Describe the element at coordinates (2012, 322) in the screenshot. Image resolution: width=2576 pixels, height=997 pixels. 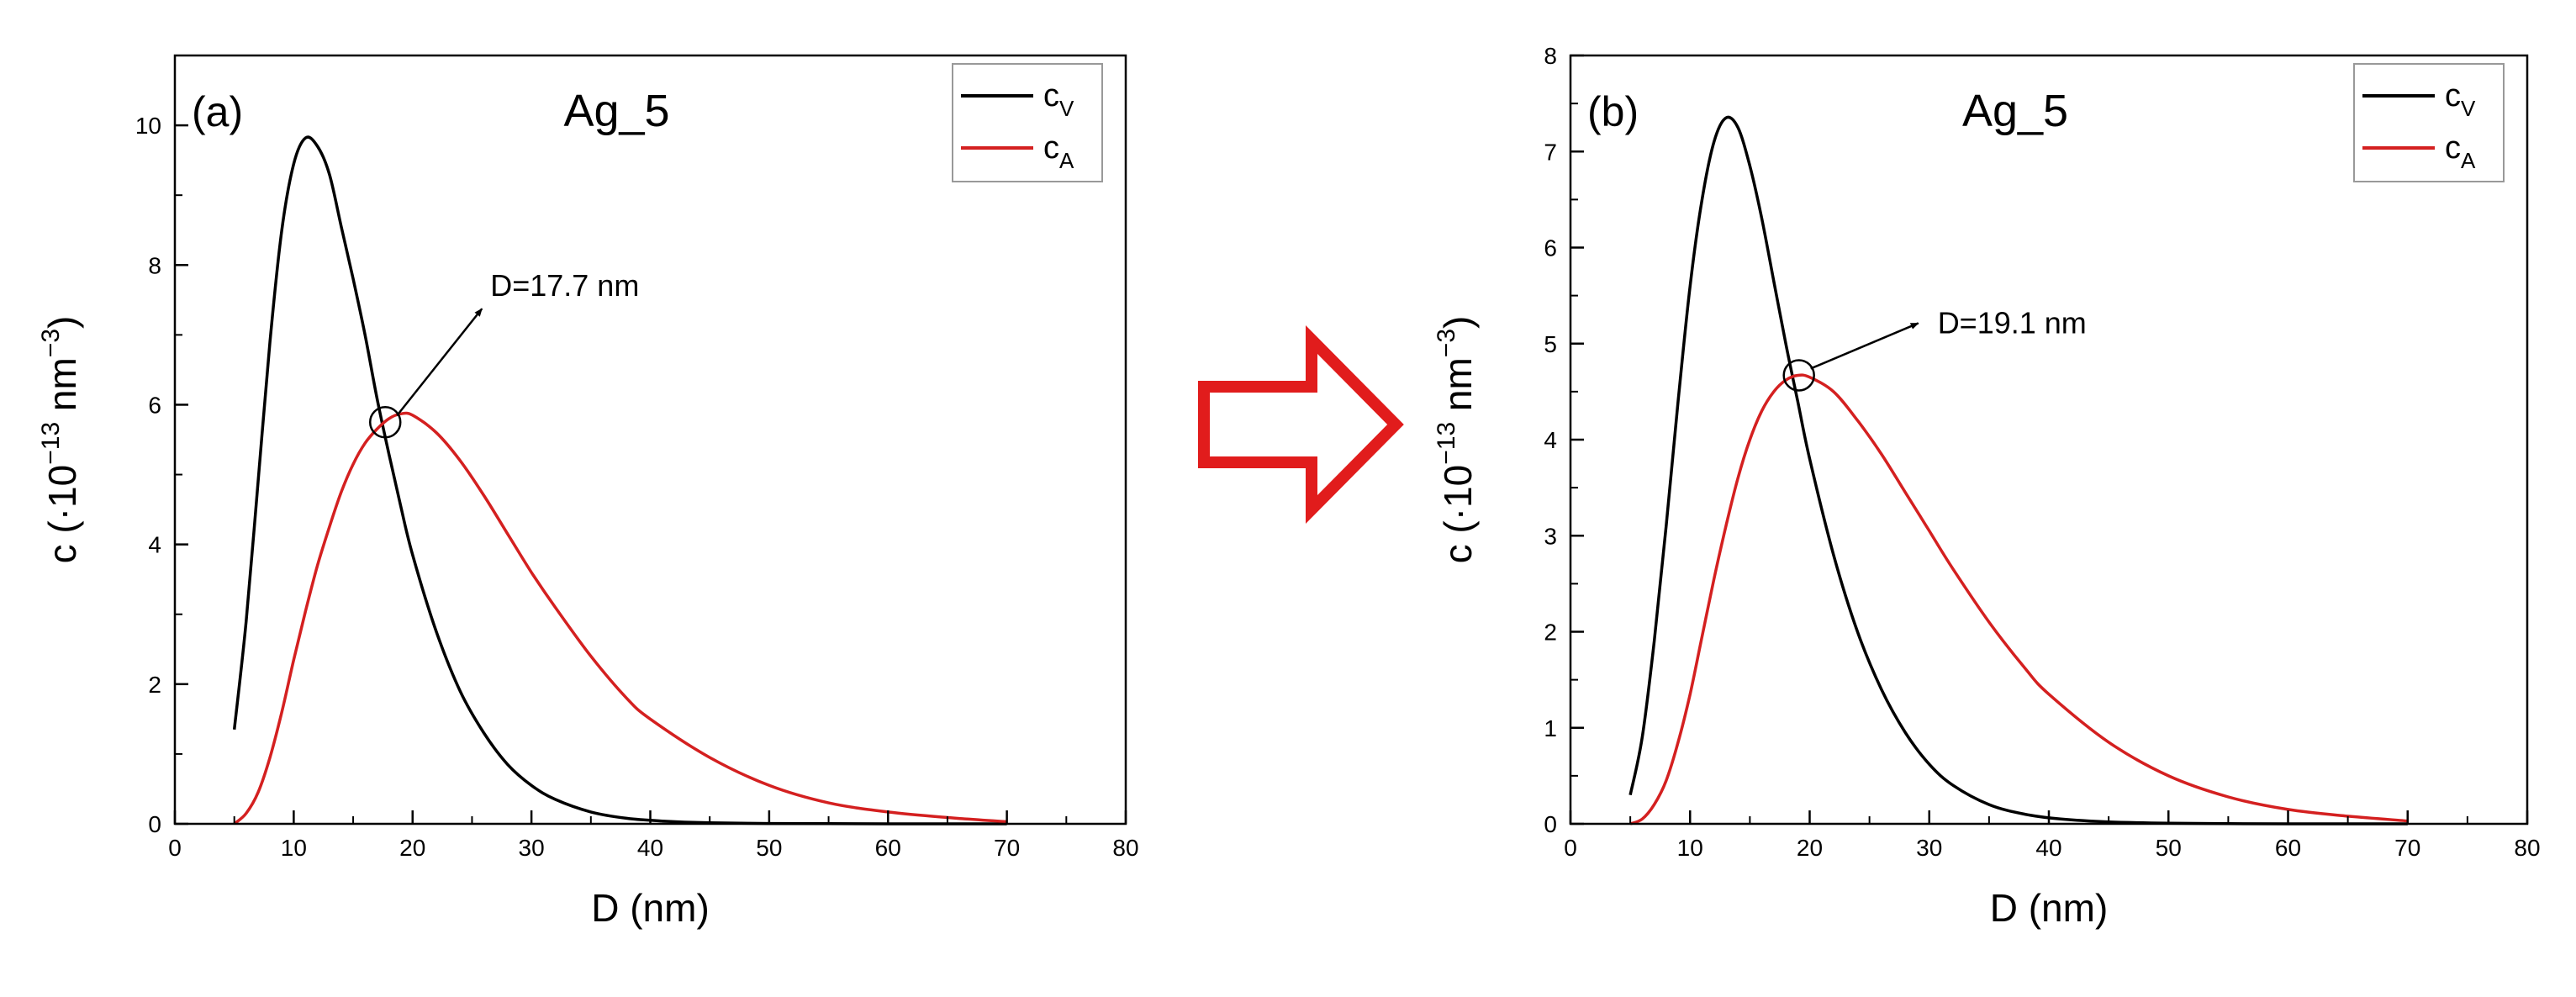
I see `annotation-label: D=19.1 nm` at that location.